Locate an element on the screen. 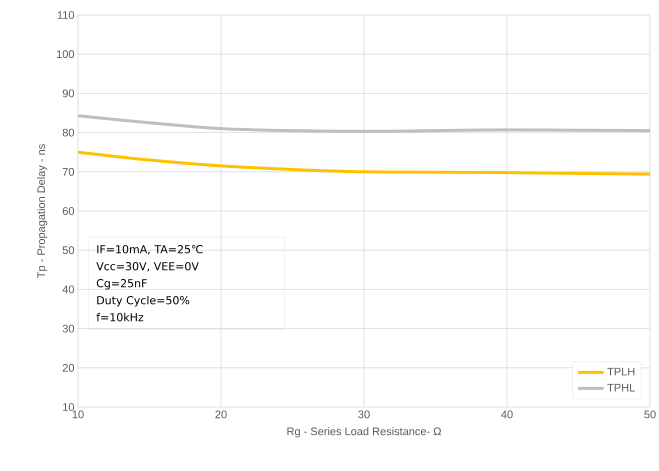 This screenshot has height=471, width=659. x-tick-label: 50 is located at coordinates (650, 414).